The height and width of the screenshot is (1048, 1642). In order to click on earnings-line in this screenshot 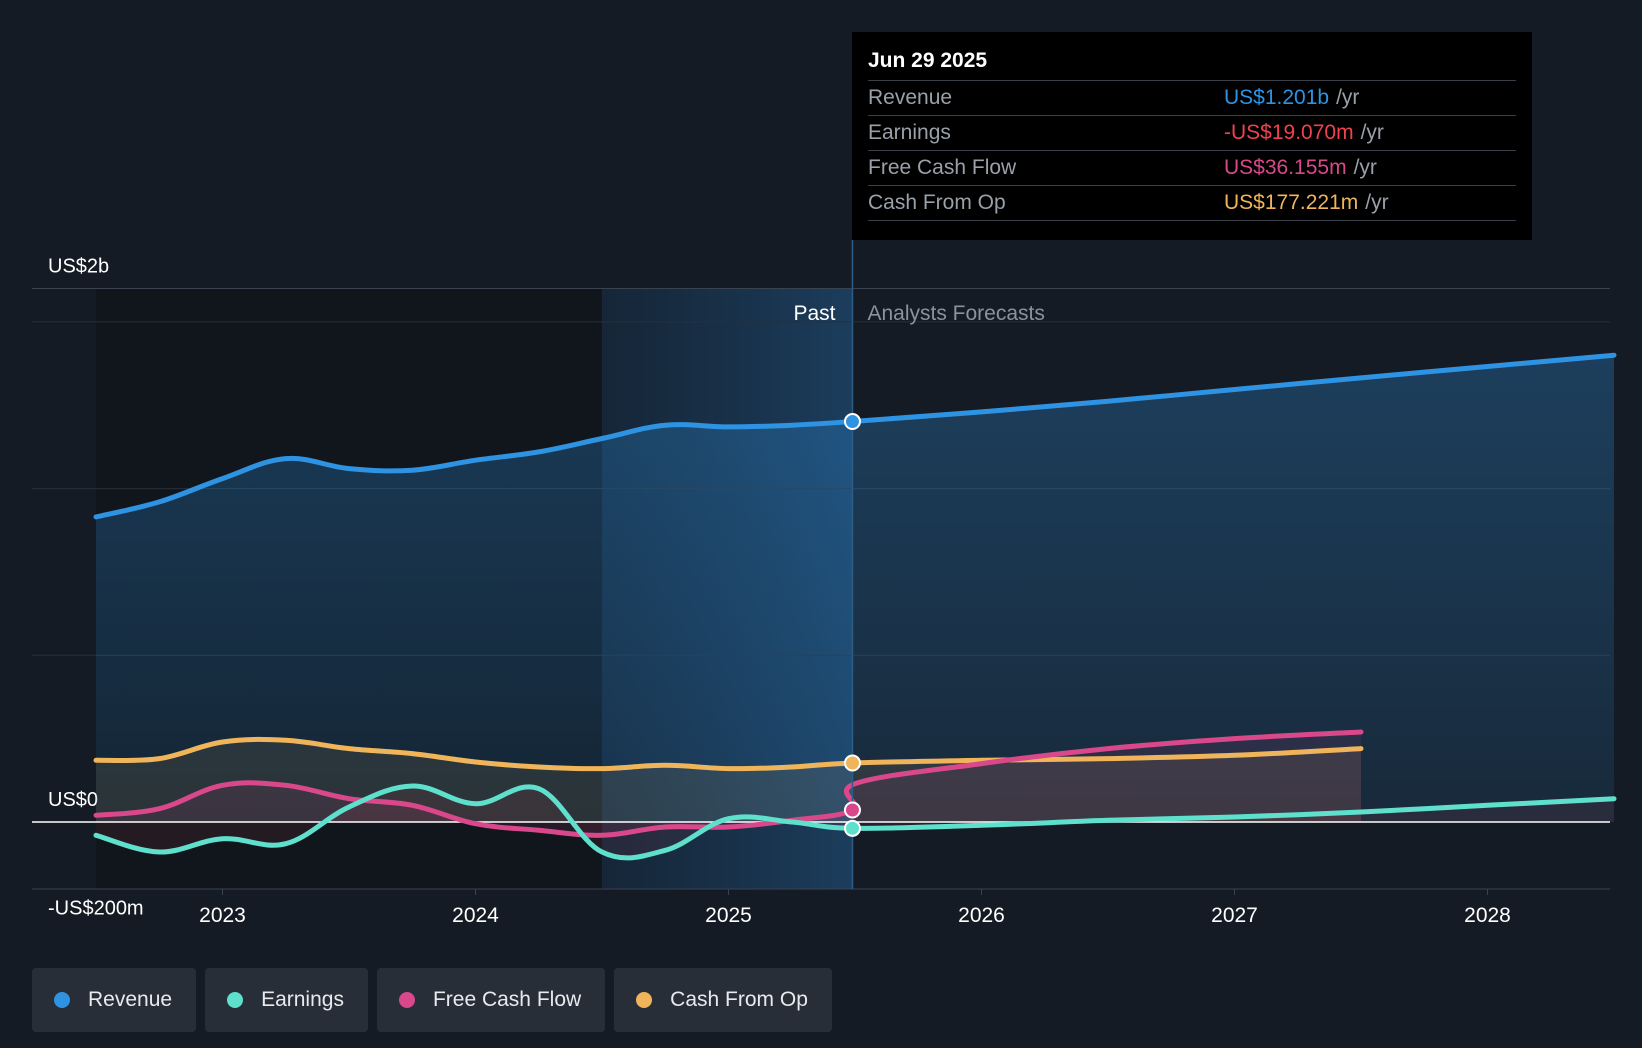, I will do `click(855, 822)`.